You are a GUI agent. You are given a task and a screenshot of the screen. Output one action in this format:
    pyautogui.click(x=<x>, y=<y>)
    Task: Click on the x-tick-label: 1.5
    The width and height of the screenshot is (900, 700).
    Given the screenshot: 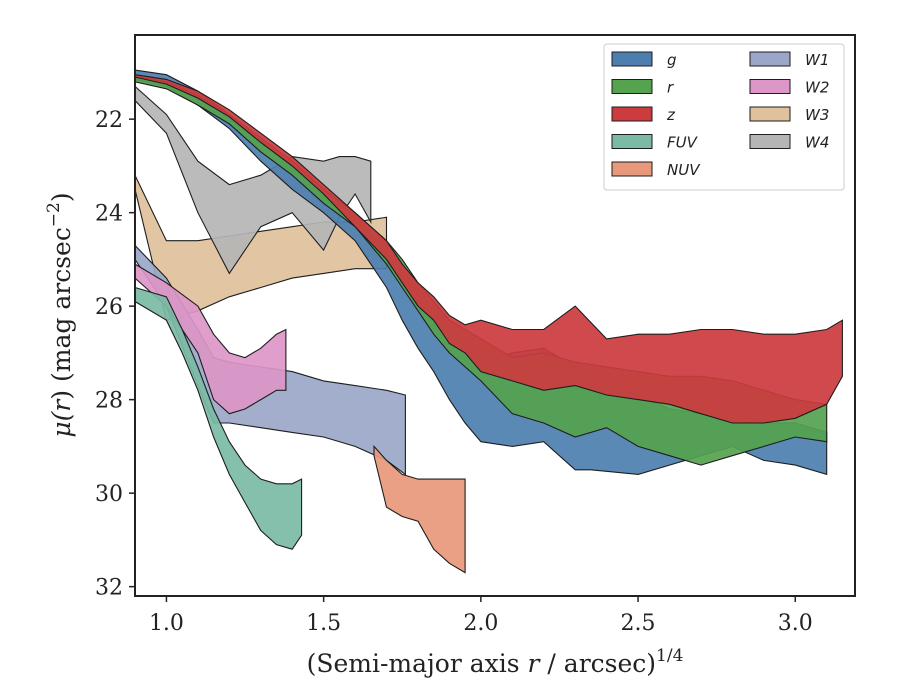 What is the action you would take?
    pyautogui.click(x=323, y=623)
    